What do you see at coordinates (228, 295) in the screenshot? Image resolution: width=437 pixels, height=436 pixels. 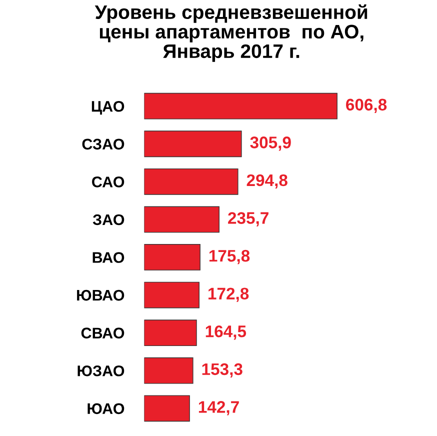 I see `data-label: 172,8` at bounding box center [228, 295].